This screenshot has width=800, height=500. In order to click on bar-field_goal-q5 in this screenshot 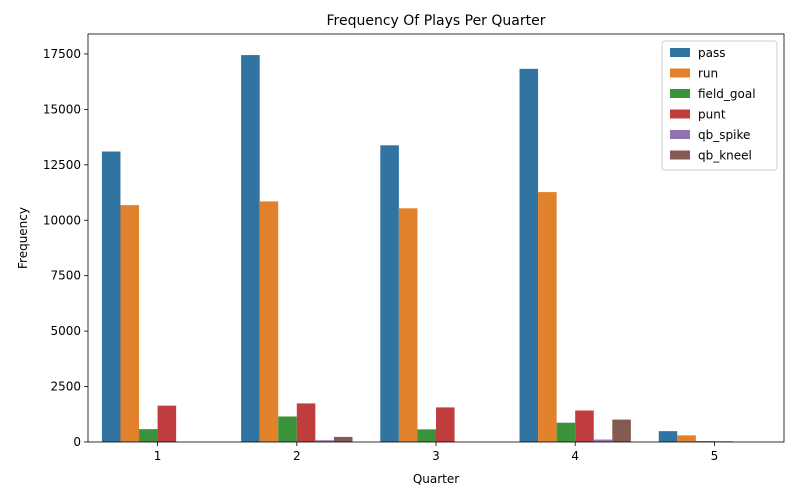, I will do `click(705, 441)`.